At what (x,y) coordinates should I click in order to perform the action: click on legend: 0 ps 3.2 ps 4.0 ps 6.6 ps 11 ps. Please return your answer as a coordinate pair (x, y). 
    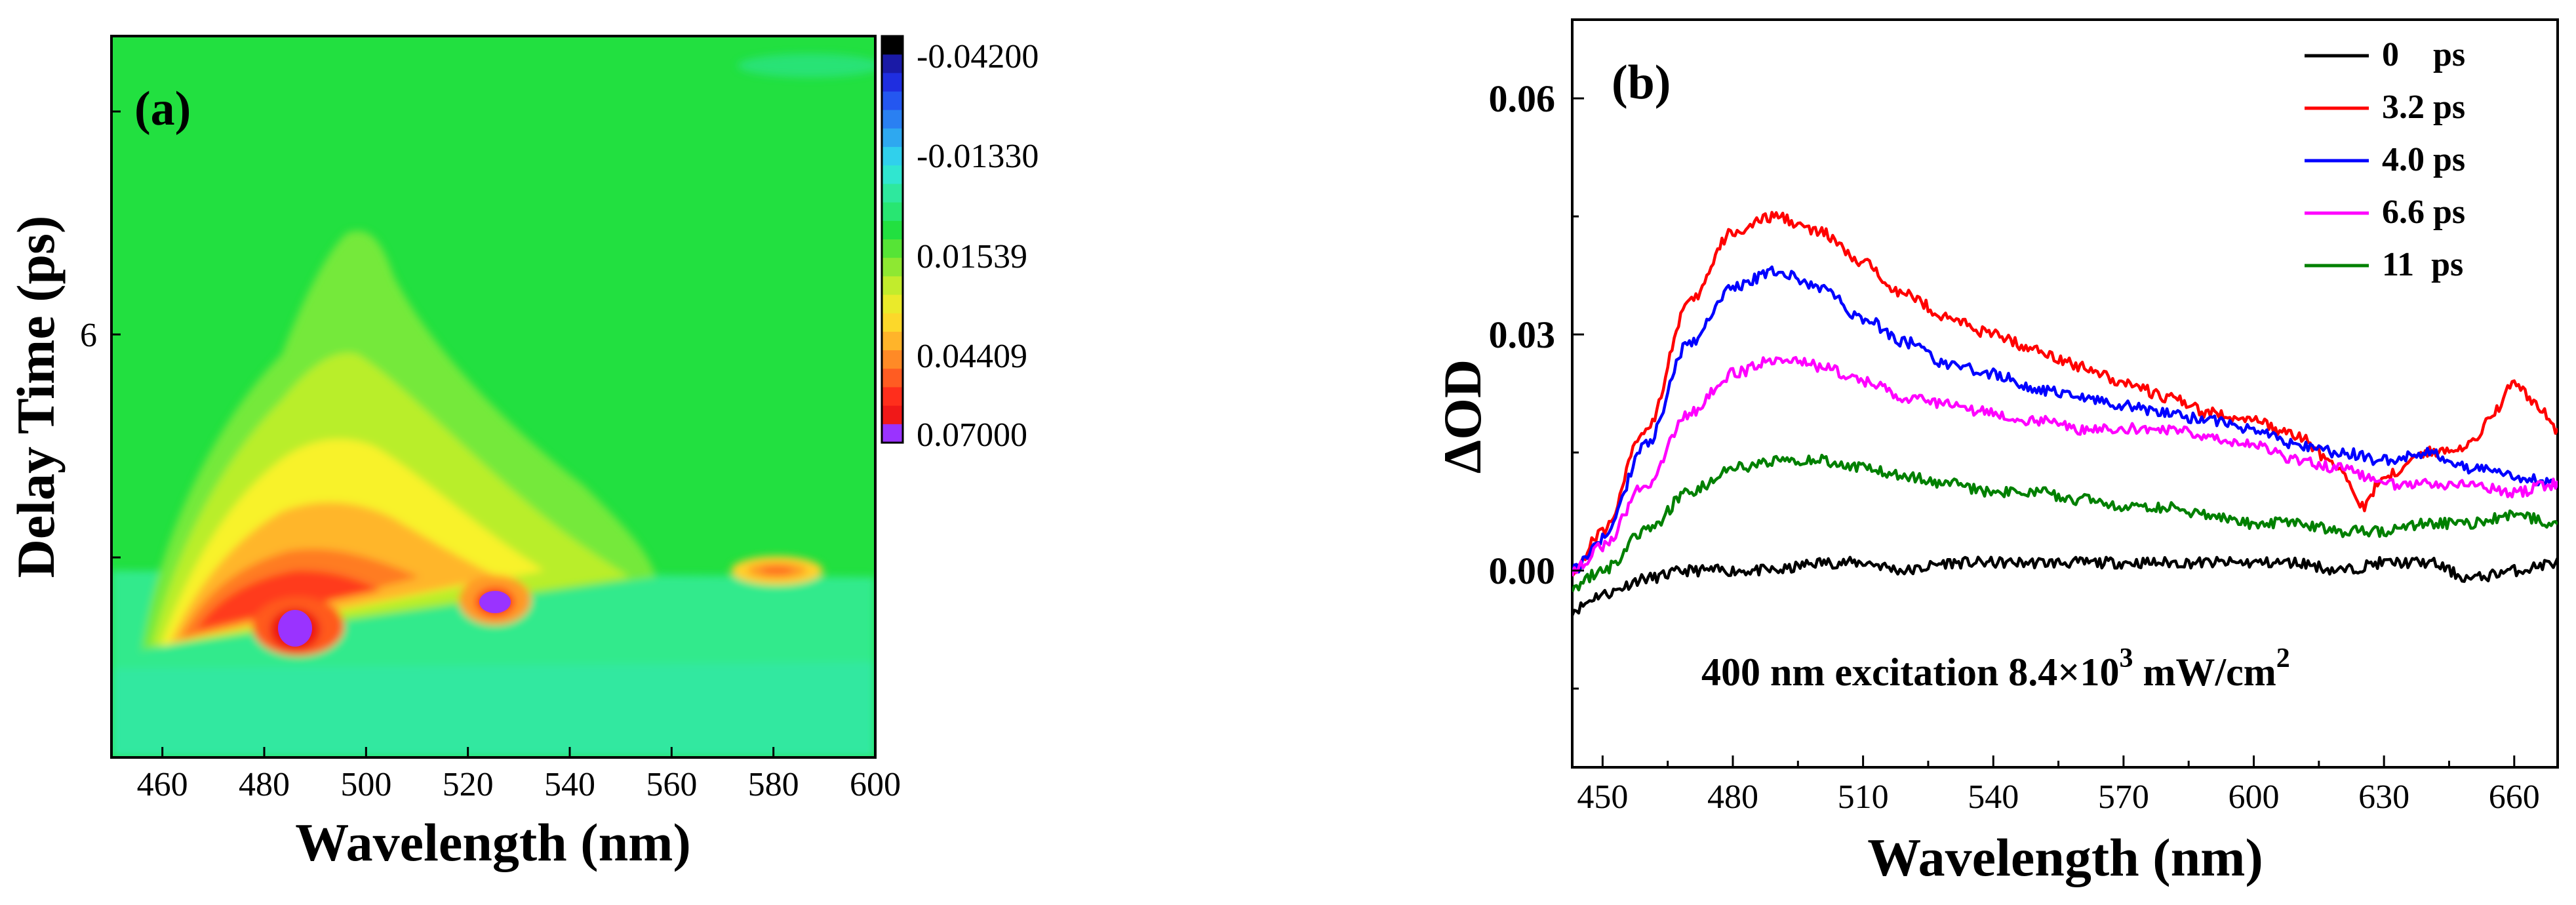
    Looking at the image, I should click on (2385, 159).